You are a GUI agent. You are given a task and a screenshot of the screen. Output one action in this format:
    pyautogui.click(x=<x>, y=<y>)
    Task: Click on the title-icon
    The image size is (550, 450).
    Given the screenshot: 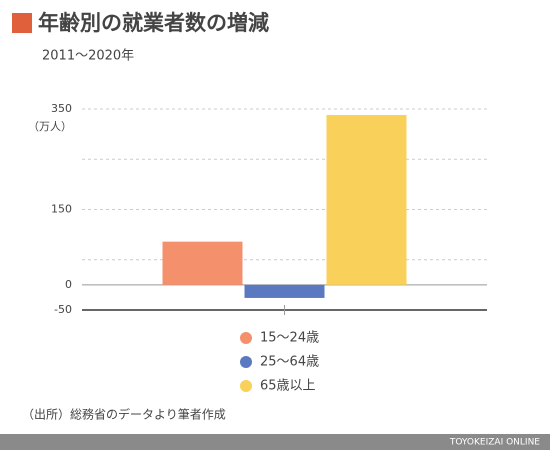 What is the action you would take?
    pyautogui.click(x=22, y=23)
    